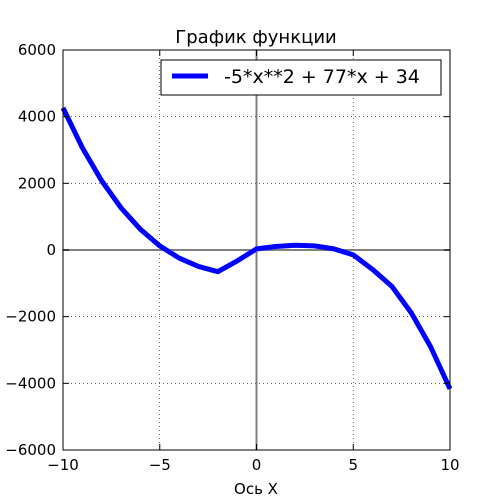 The width and height of the screenshot is (500, 500). Describe the element at coordinates (30, 383) in the screenshot. I see `y-tick-label: −4000` at that location.